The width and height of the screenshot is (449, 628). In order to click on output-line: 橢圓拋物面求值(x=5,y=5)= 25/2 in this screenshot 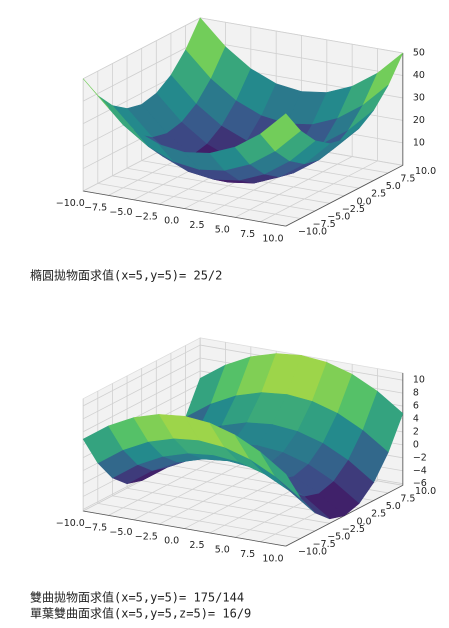, I will do `click(126, 275)`.